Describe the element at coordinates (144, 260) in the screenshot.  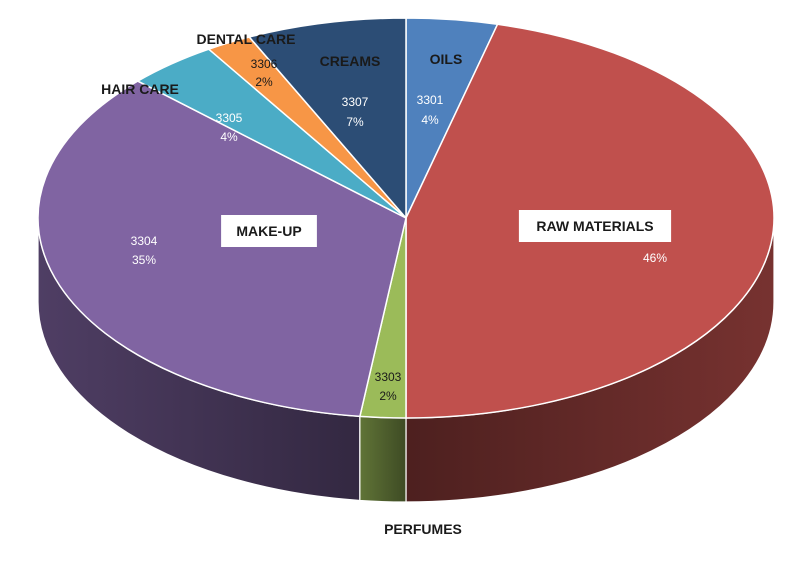
I see `percent-label-make_up: 35%` at that location.